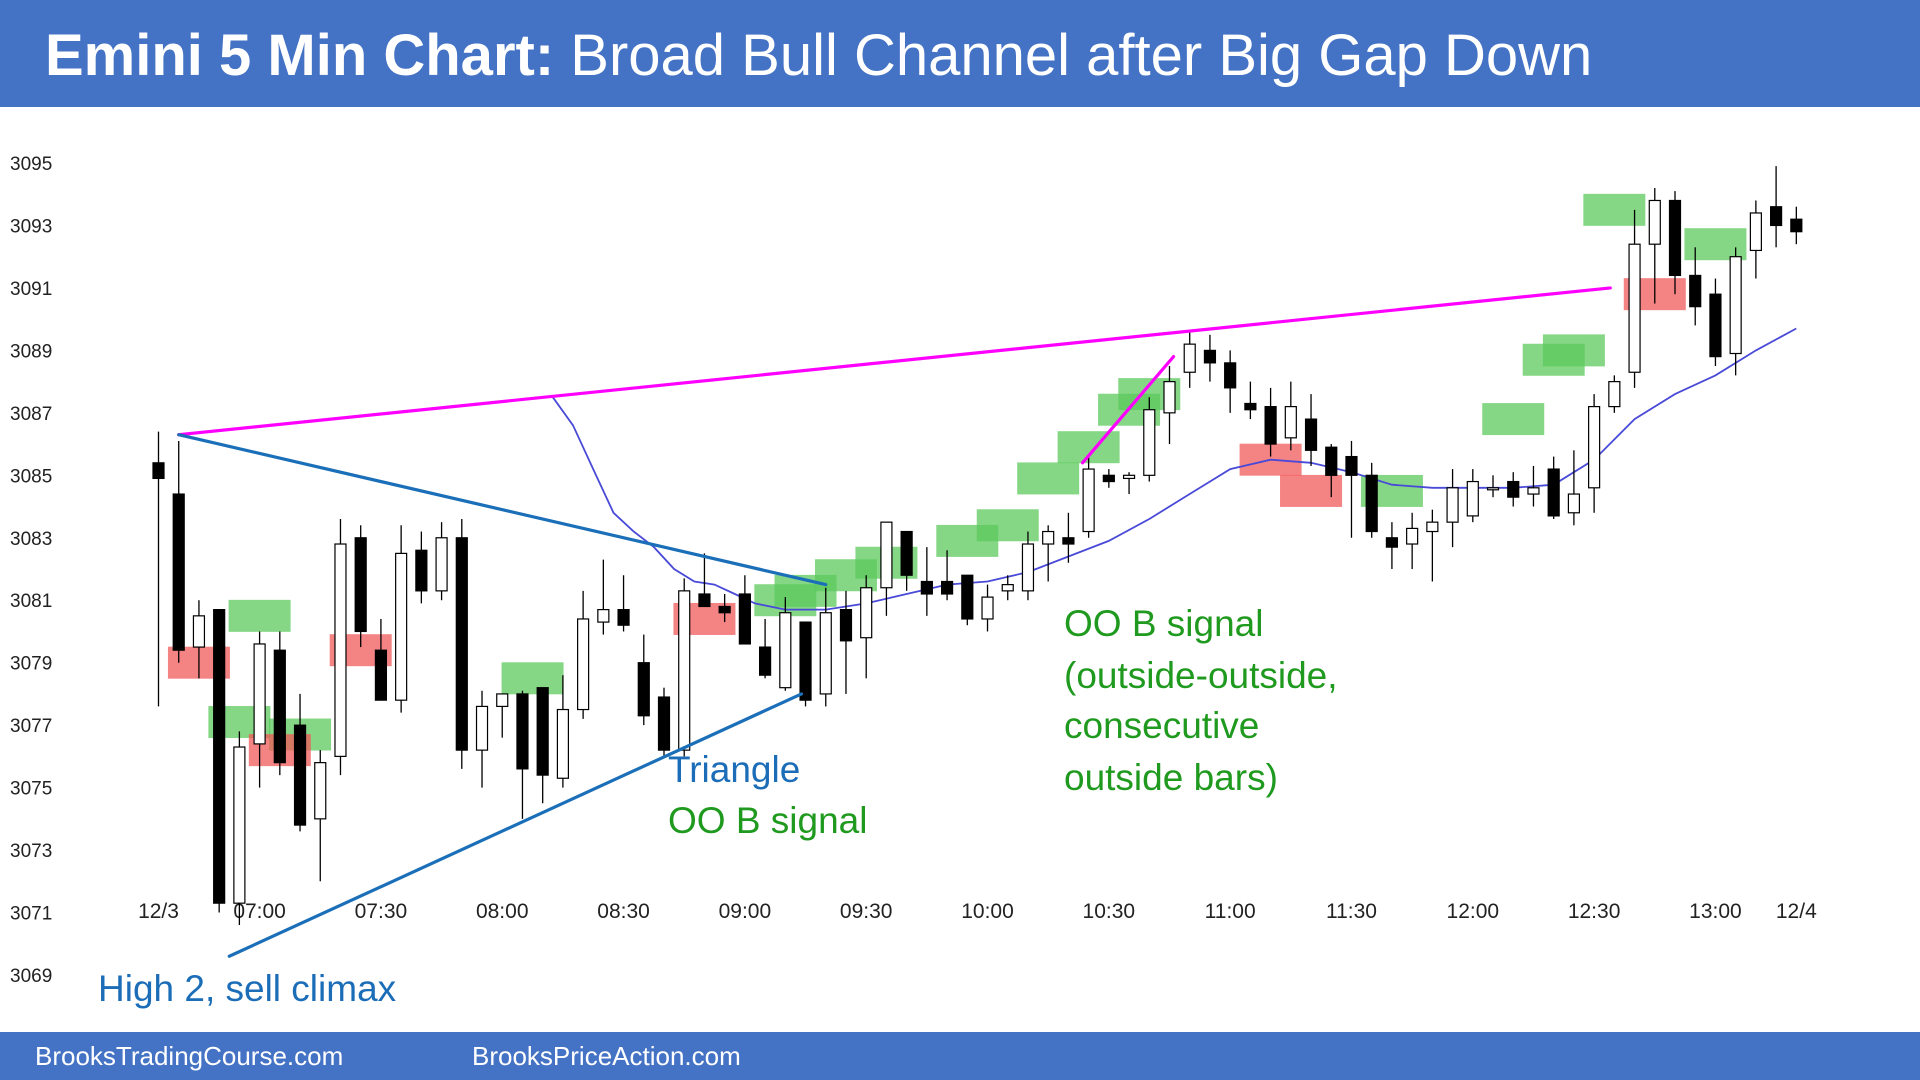 Image resolution: width=1920 pixels, height=1080 pixels. Describe the element at coordinates (768, 820) in the screenshot. I see `annotation-triangle-signal: OO B signal` at that location.